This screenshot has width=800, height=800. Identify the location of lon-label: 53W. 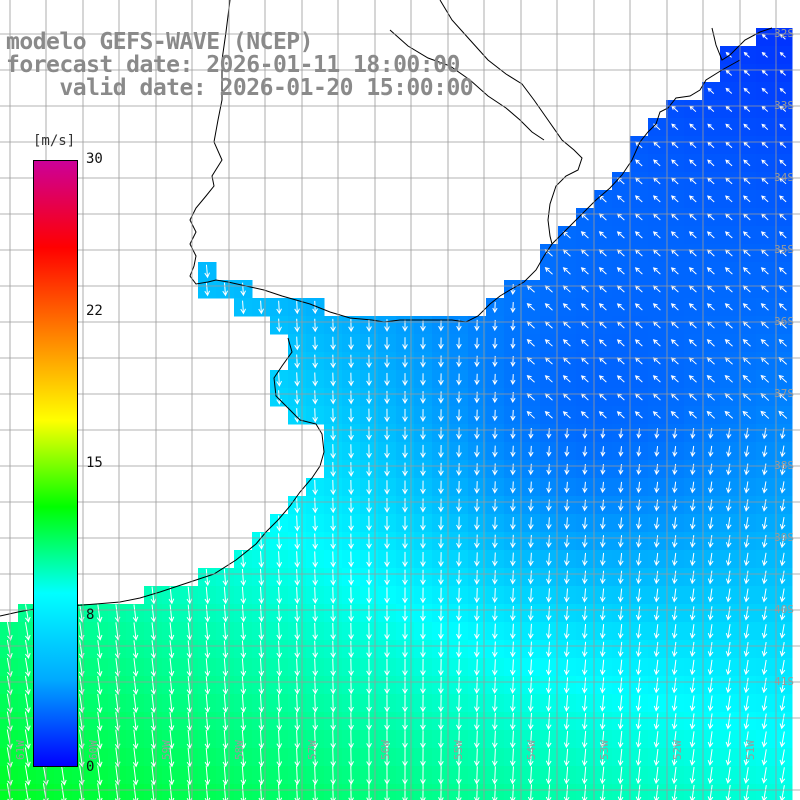
(604, 750).